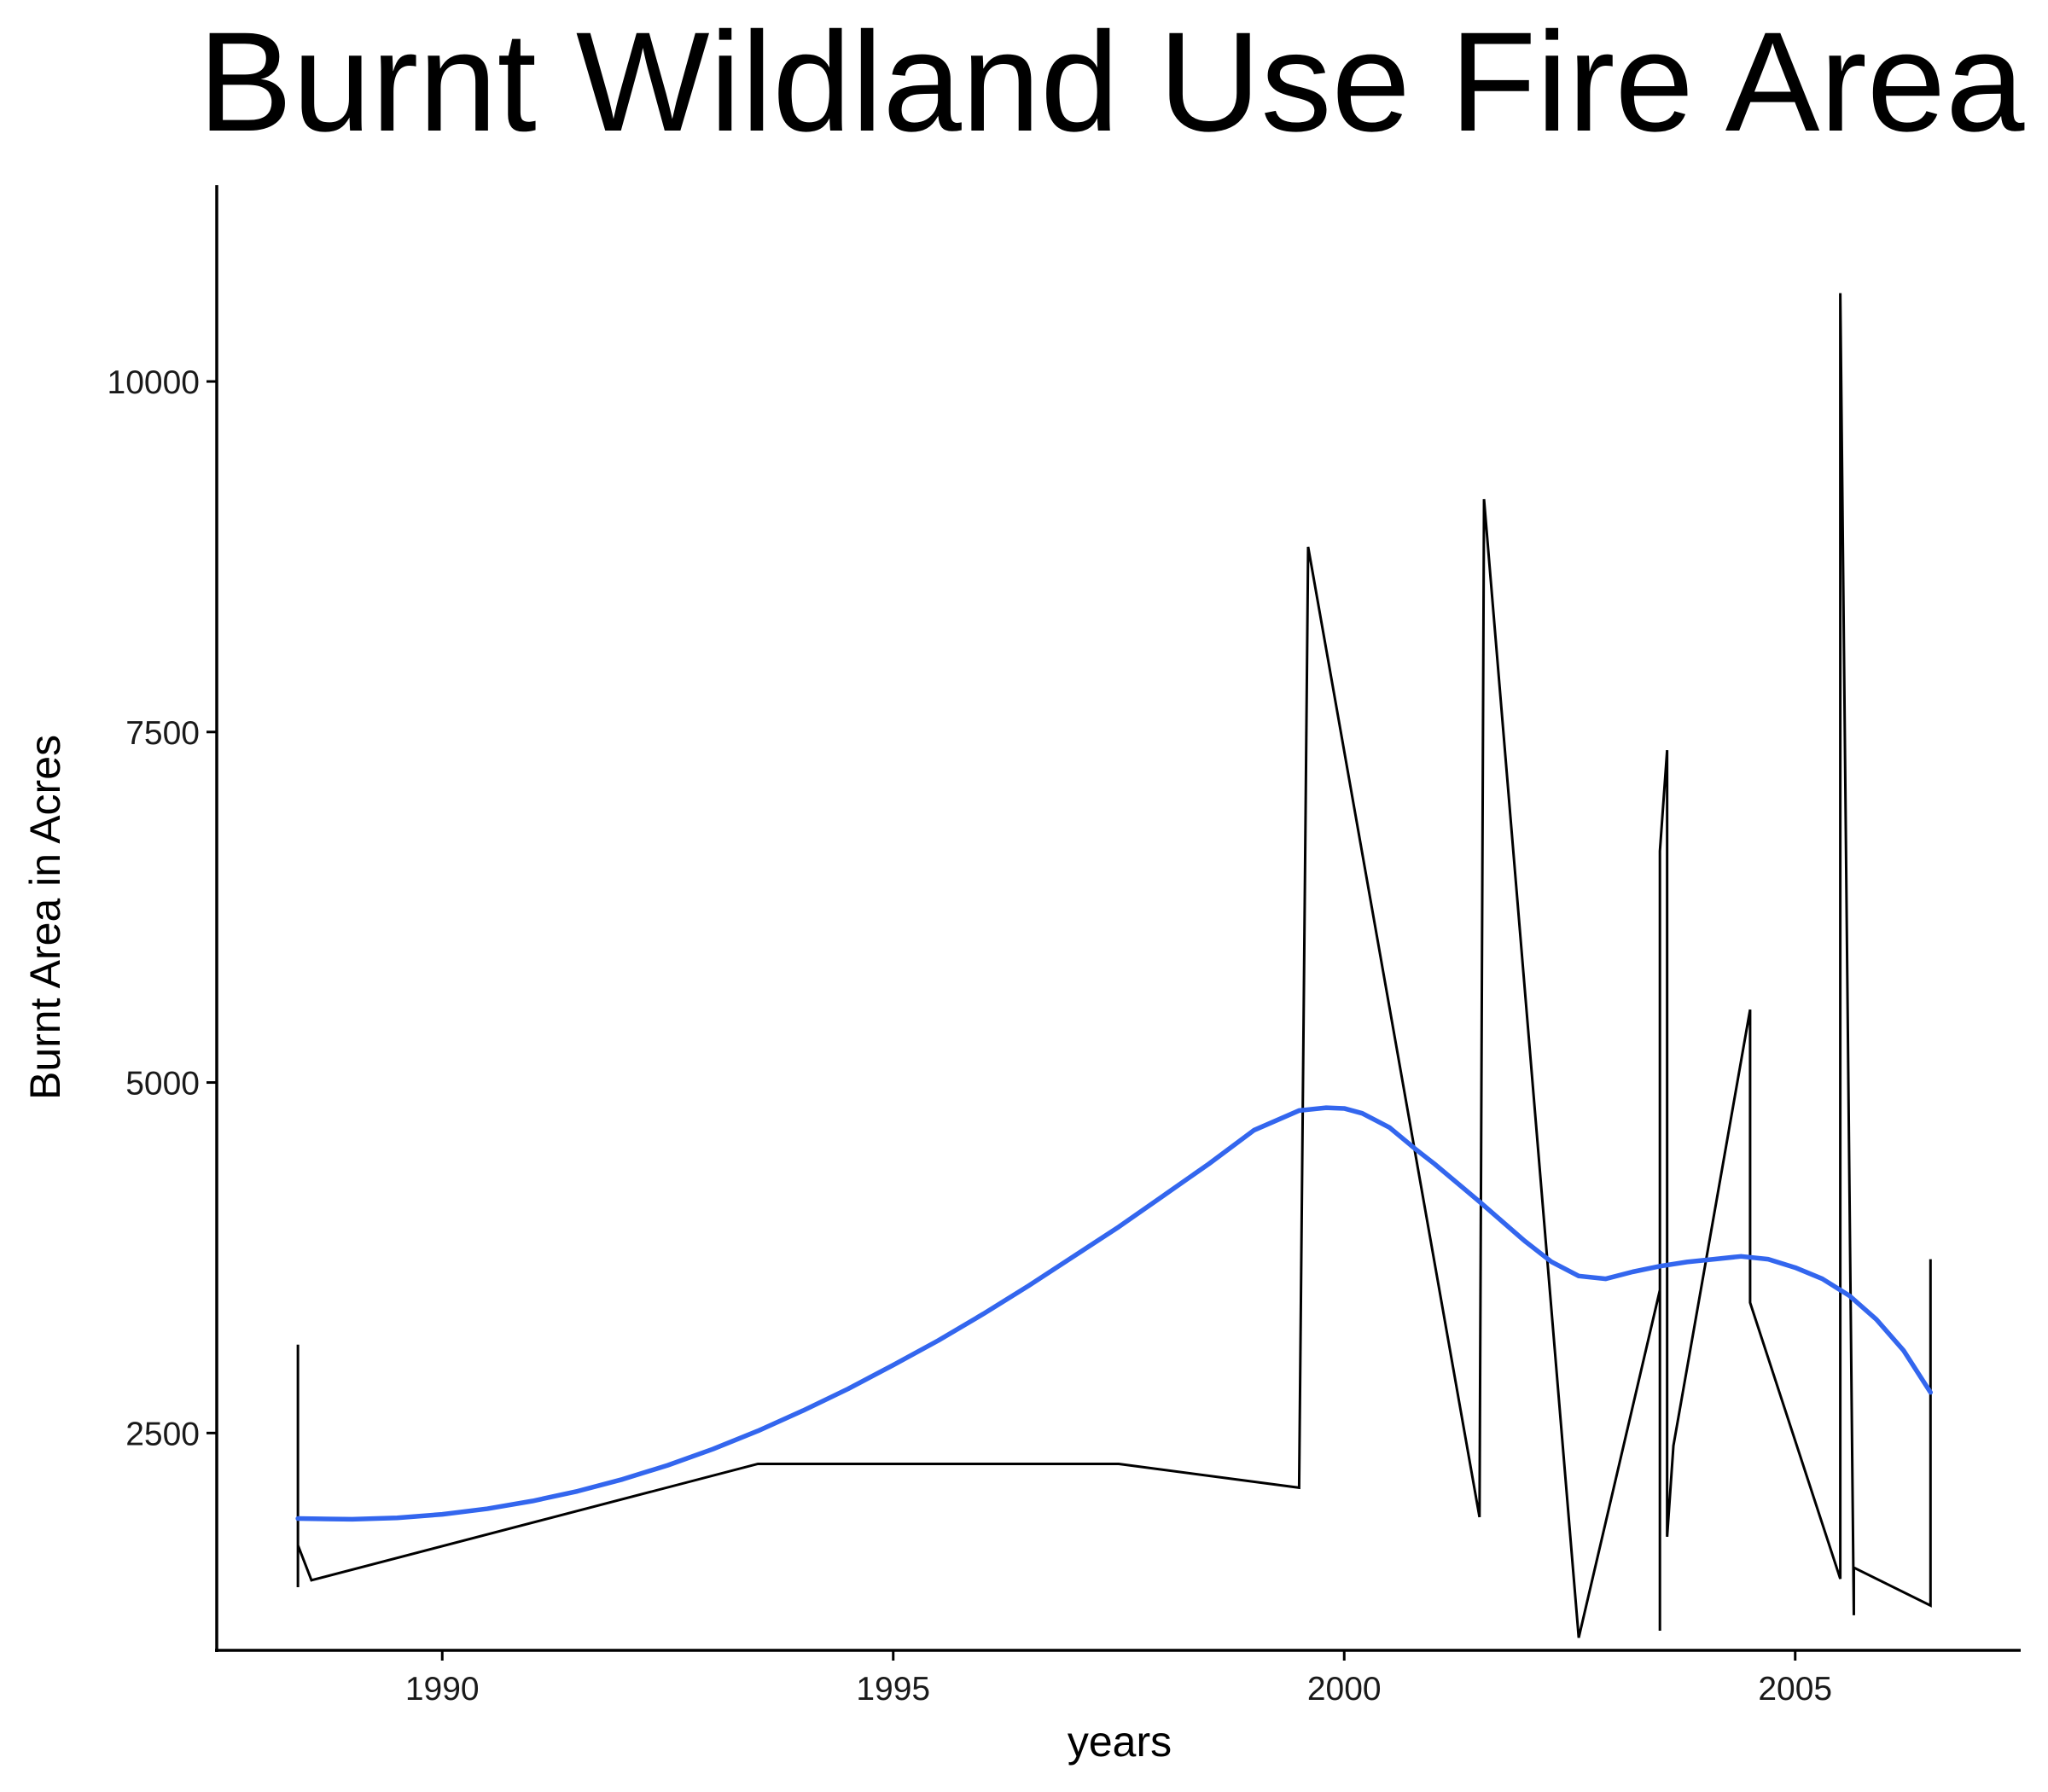  Describe the element at coordinates (1344, 1689) in the screenshot. I see `x-tick-label: 2000` at that location.